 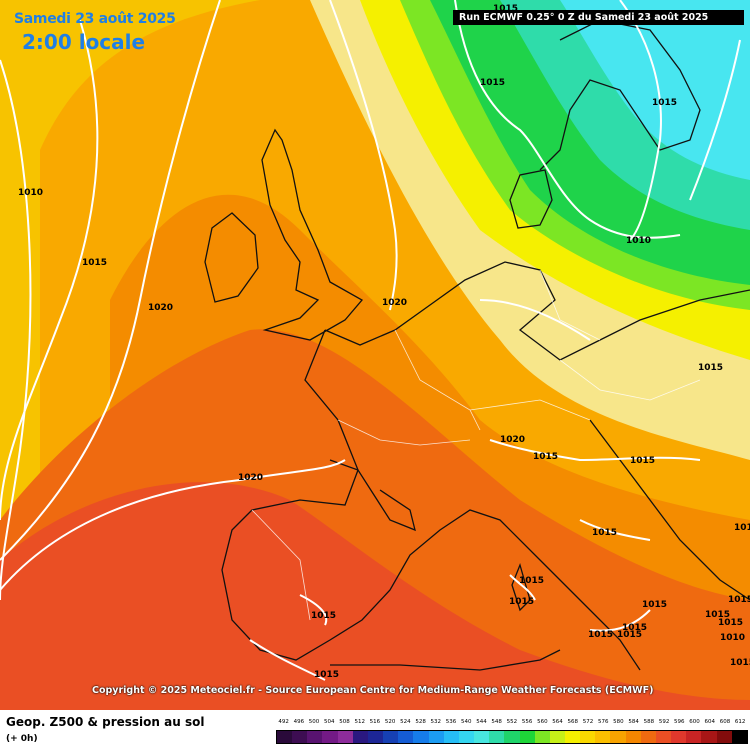 What do you see at coordinates (709, 722) in the screenshot?
I see `scale-label: 604` at bounding box center [709, 722].